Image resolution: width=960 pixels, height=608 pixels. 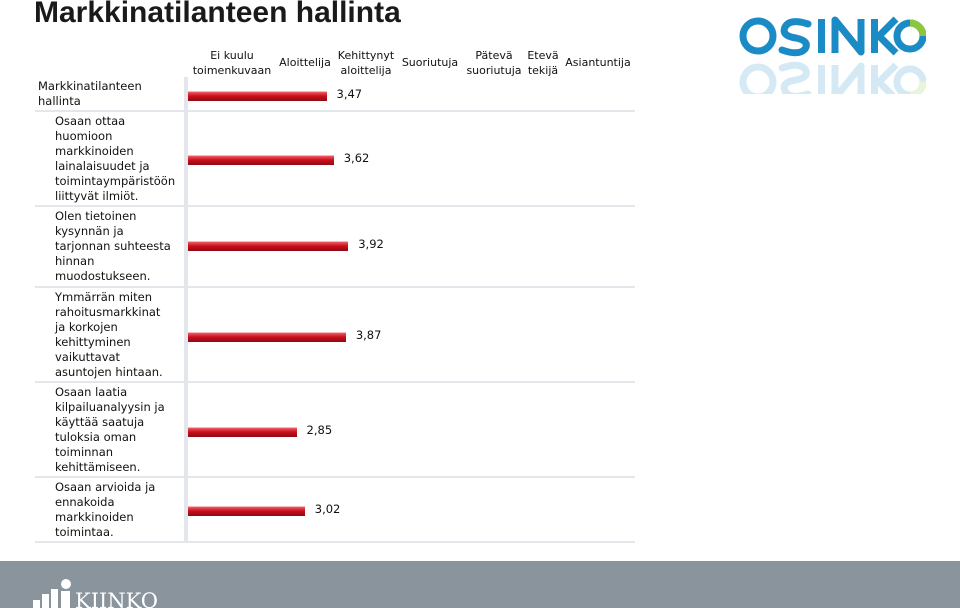 What do you see at coordinates (59, 101) in the screenshot?
I see `category-label-line: hallinta` at bounding box center [59, 101].